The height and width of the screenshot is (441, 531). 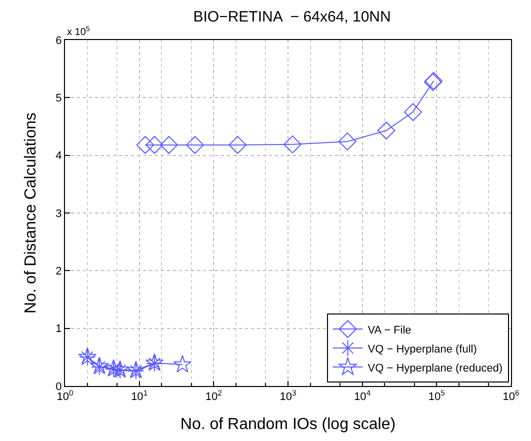 What do you see at coordinates (511, 396) in the screenshot?
I see `x-tick-label: 10$^{6}$` at bounding box center [511, 396].